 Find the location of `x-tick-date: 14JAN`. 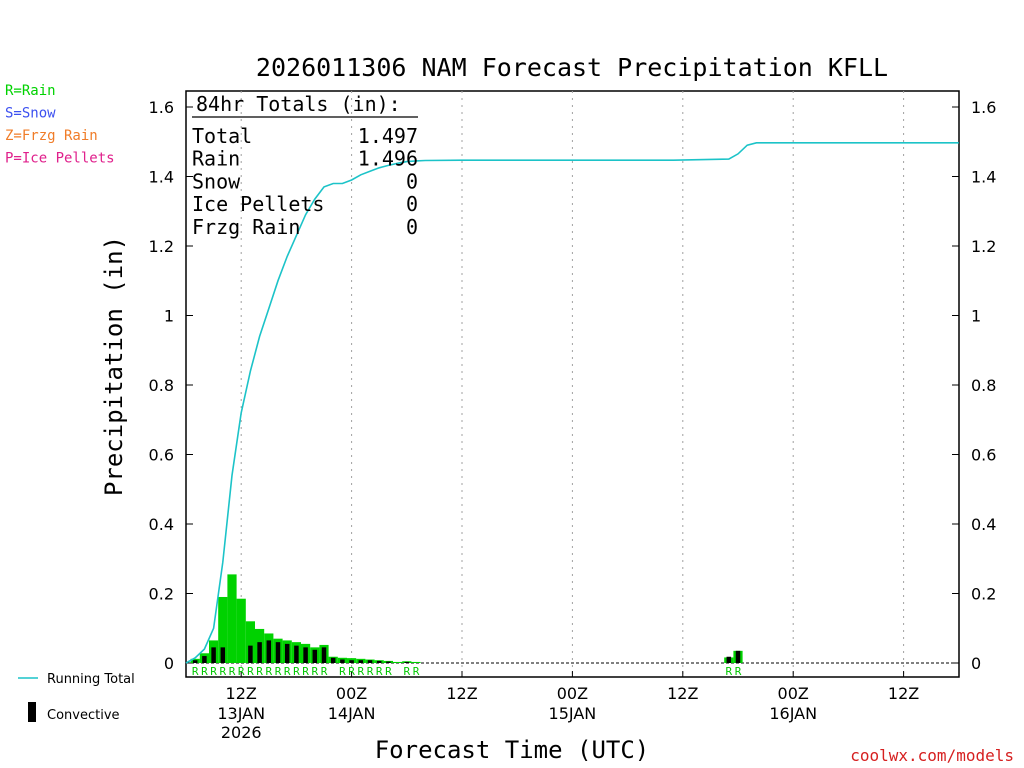

x-tick-date: 14JAN is located at coordinates (352, 713).